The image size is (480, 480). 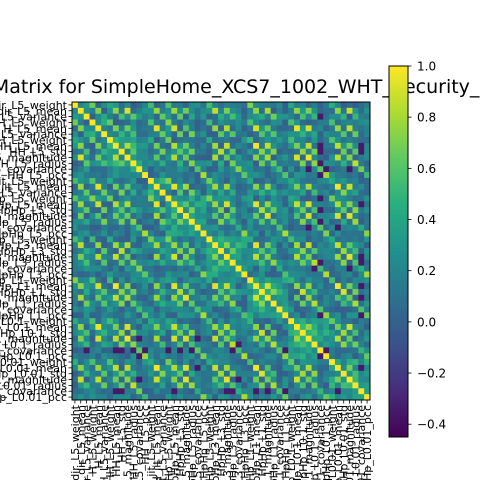 What do you see at coordinates (431, 374) in the screenshot?
I see `colorbar-tick-label: −0.2` at bounding box center [431, 374].